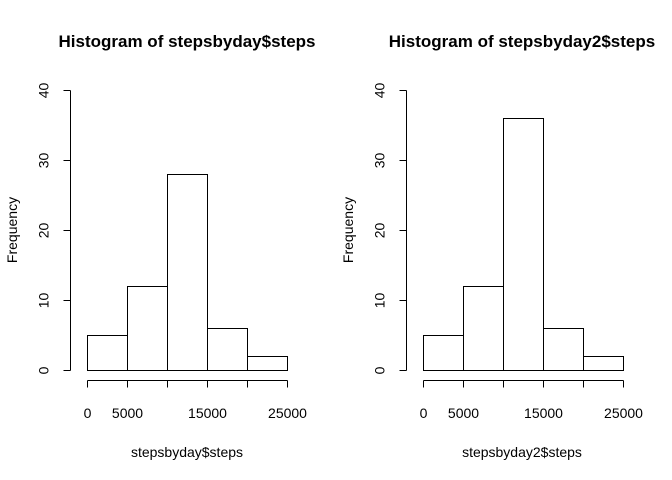 This screenshot has width=672, height=480. I want to click on x-axis-label: stepsbyday$steps, so click(187, 452).